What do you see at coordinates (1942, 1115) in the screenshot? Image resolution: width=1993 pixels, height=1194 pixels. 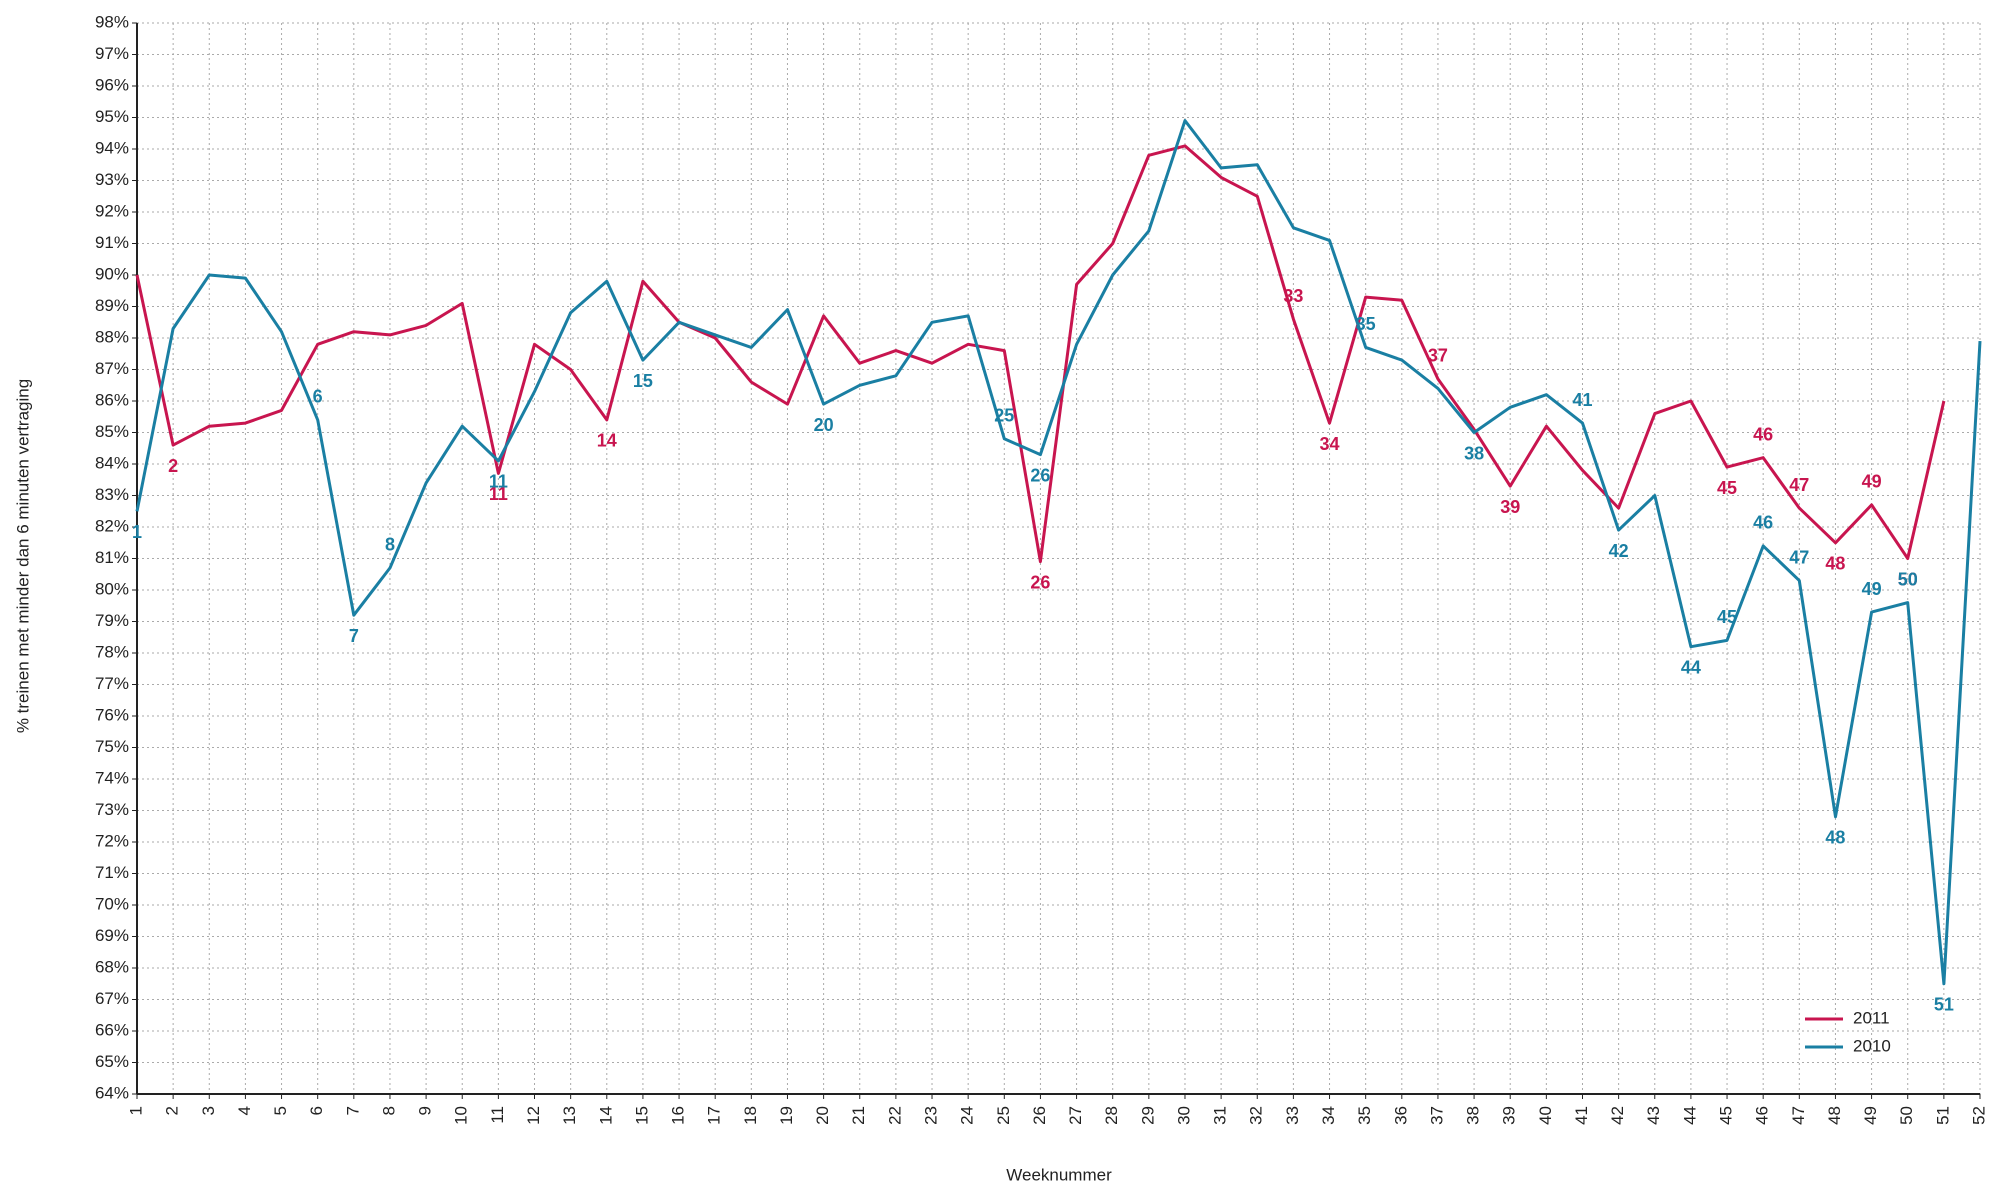 I see `x-tick-label: 51` at bounding box center [1942, 1115].